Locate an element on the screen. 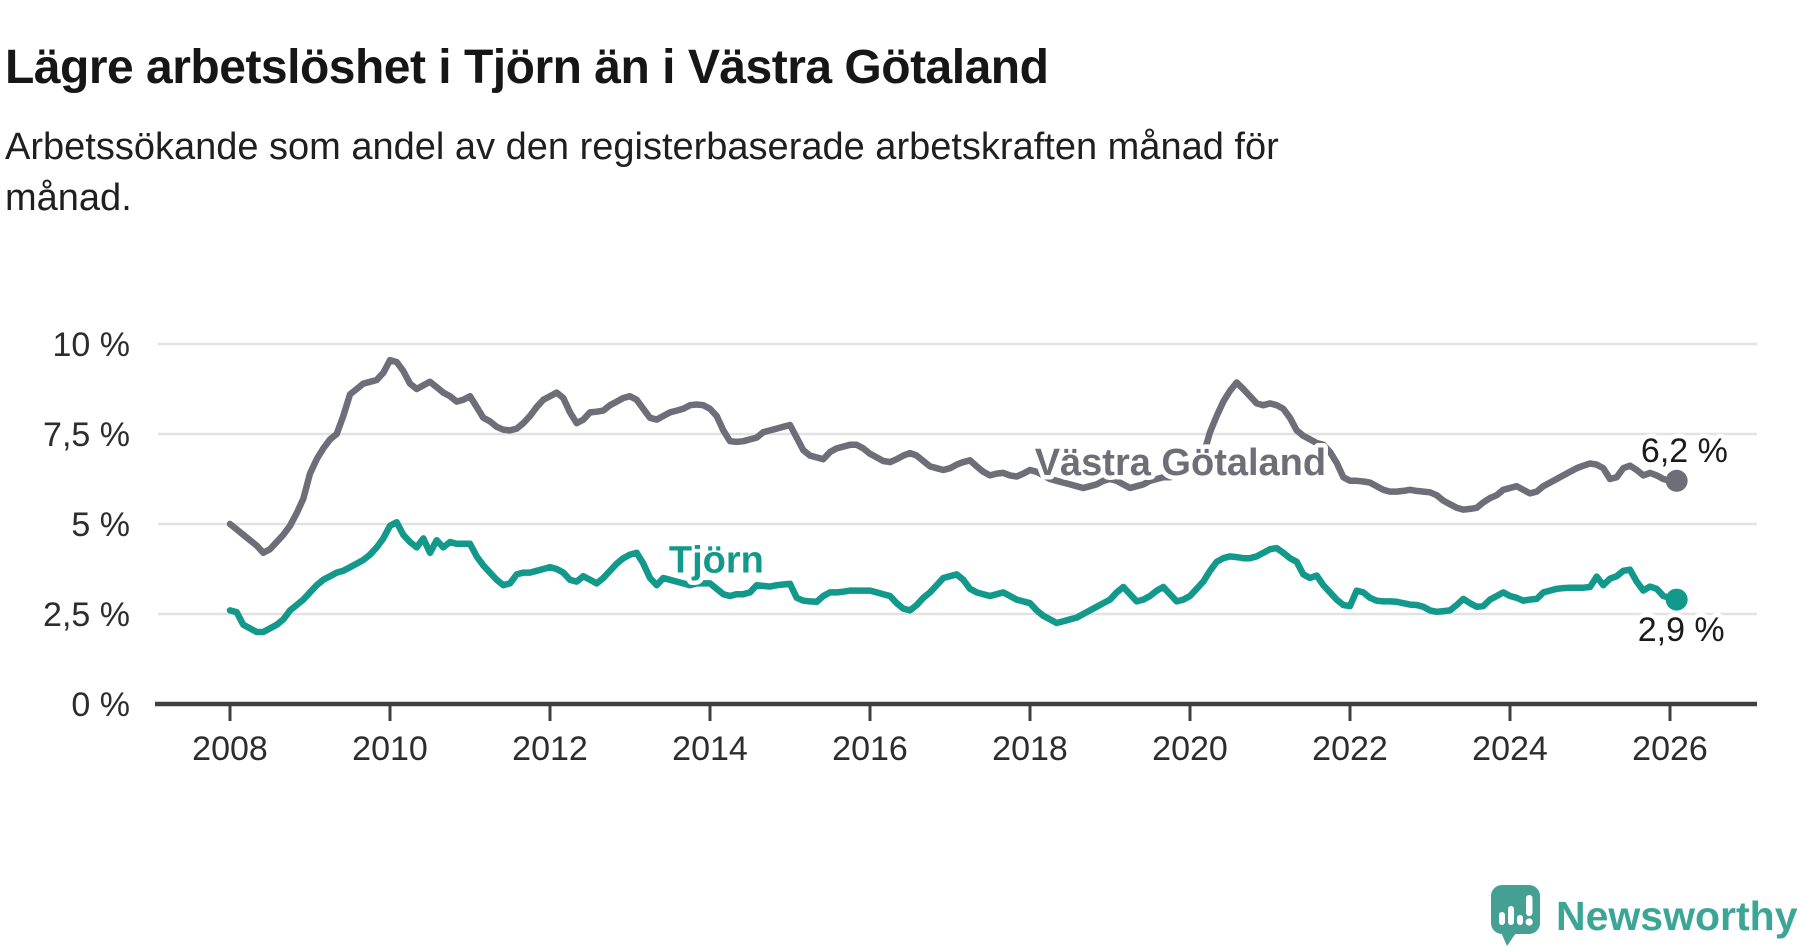 This screenshot has width=1800, height=948. series-label-vastra-gotaland: Västra Götaland is located at coordinates (1180, 463).